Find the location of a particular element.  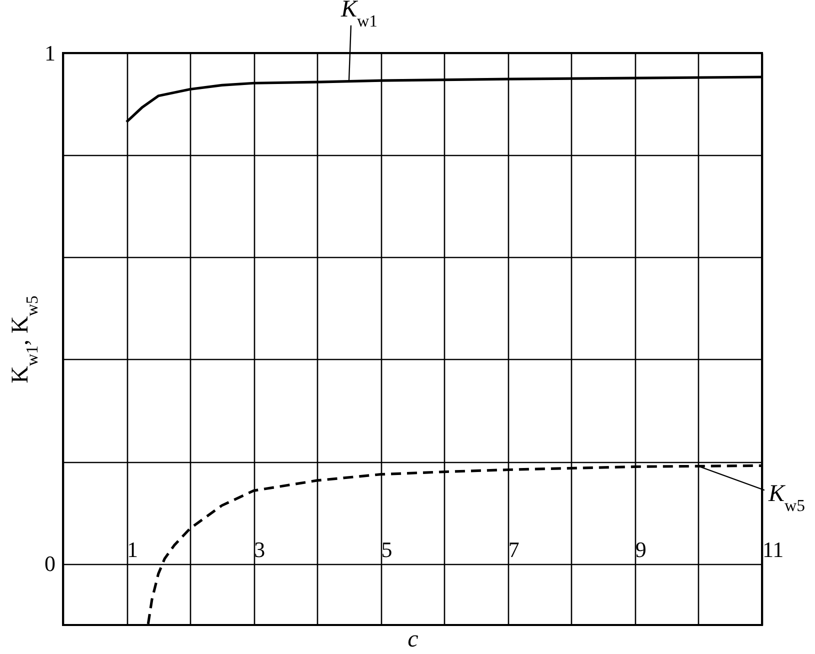

x-tick-label: 11 is located at coordinates (773, 549).